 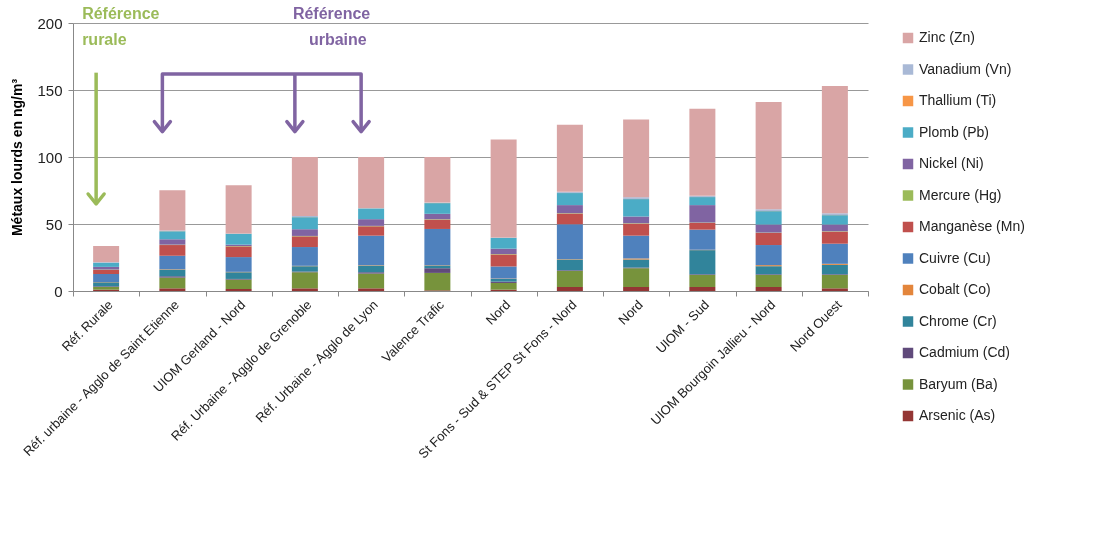 What do you see at coordinates (972, 226) in the screenshot?
I see `legend-label: Manganèse (Mn)` at bounding box center [972, 226].